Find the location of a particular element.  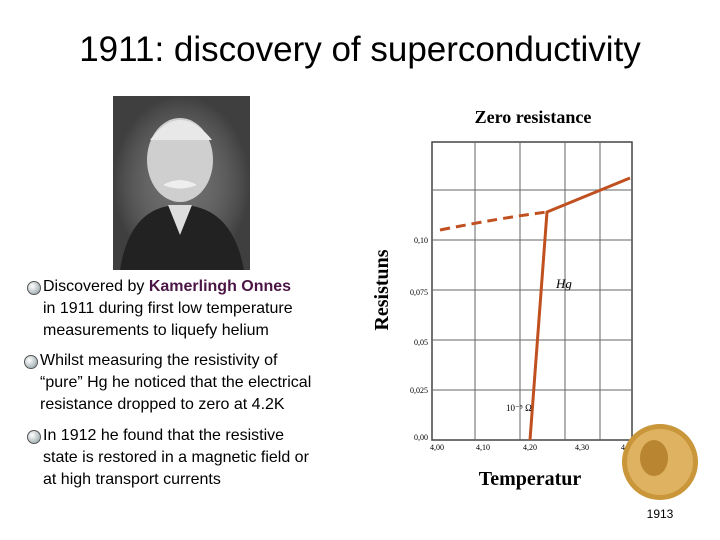

y-tick-label: 0,05 is located at coordinates (421, 342).